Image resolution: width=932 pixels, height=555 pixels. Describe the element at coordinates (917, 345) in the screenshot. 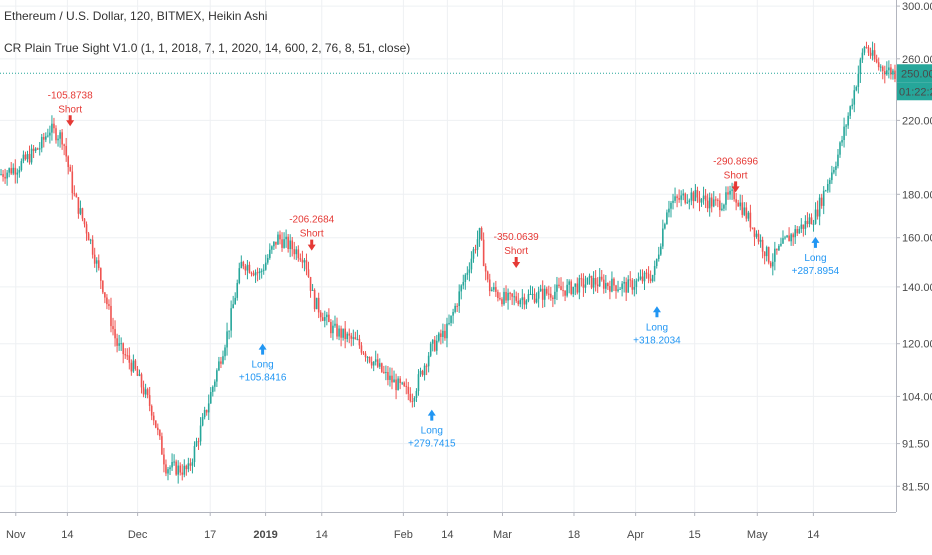

I see `y-tick-label: 120.00` at that location.